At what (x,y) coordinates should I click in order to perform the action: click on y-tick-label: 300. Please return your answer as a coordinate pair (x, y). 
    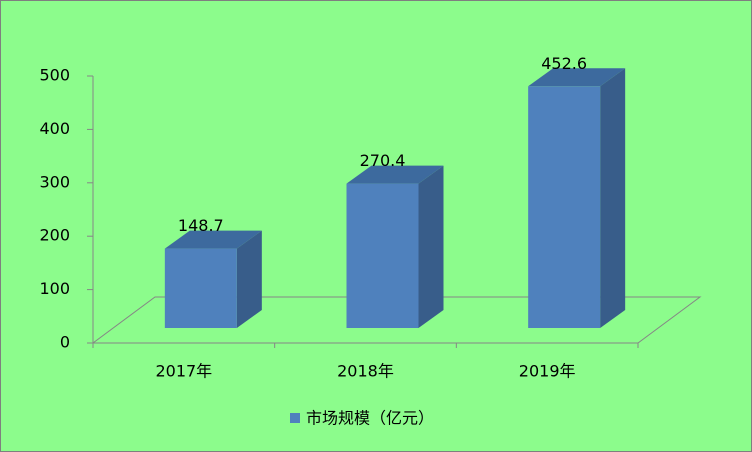
    Looking at the image, I should click on (54, 181).